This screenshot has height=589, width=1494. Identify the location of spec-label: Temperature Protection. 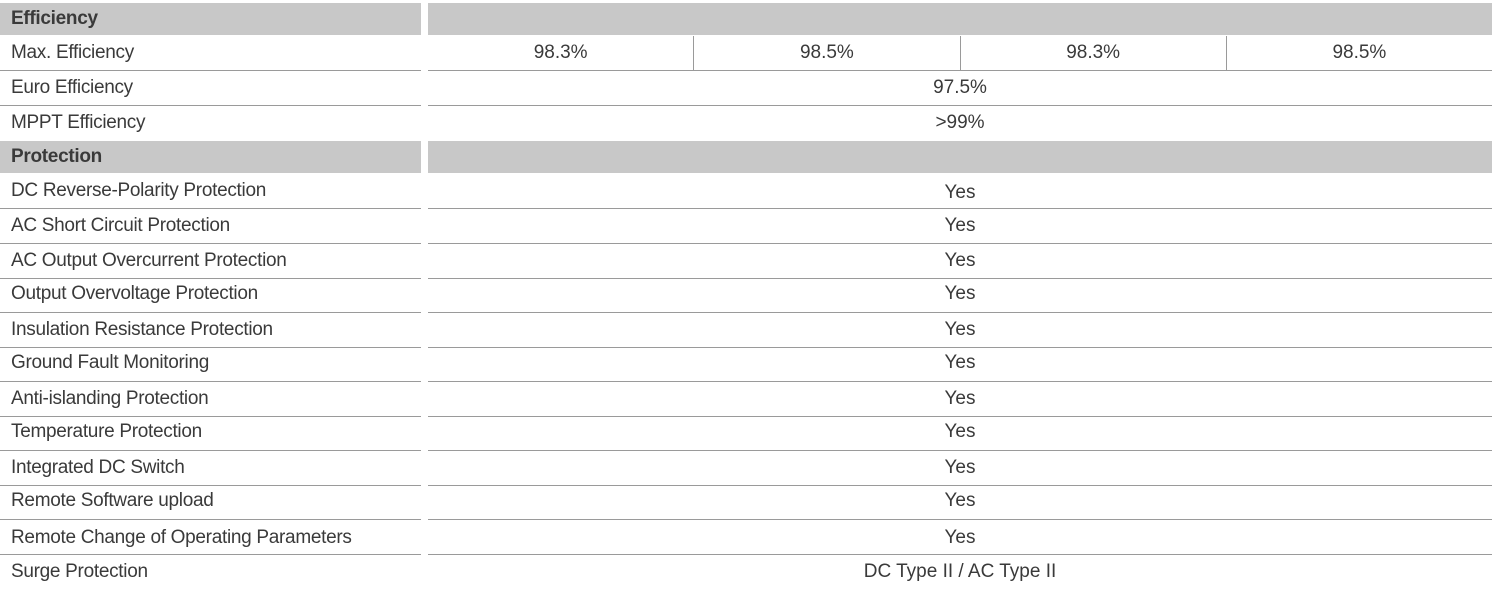
(106, 431).